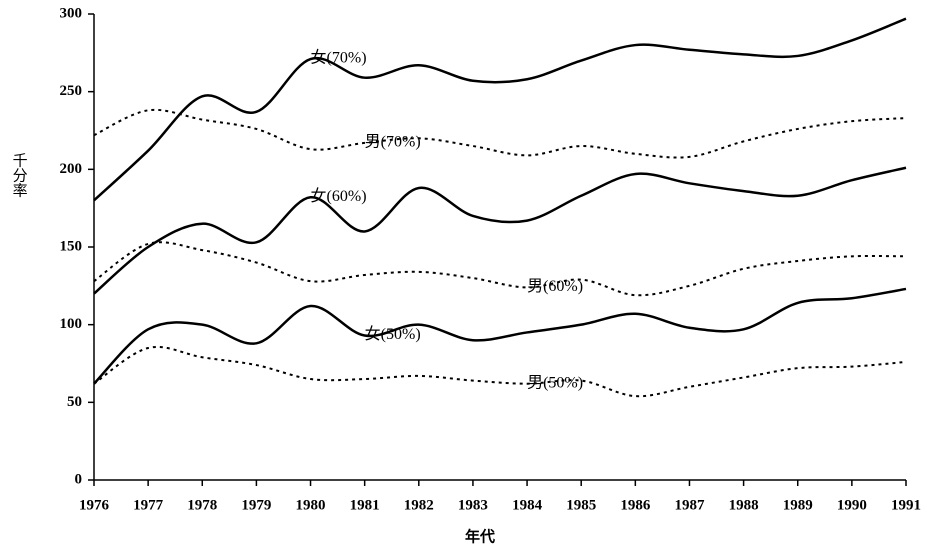  I want to click on x-tick-label: 1988, so click(744, 505).